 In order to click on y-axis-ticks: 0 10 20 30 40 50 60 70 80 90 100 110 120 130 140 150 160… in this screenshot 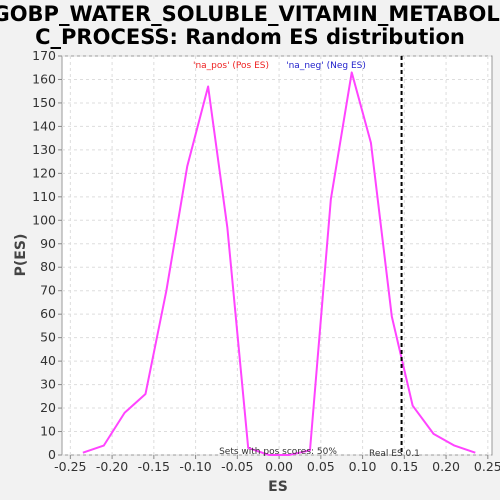, I will do `click(47, 255)`.